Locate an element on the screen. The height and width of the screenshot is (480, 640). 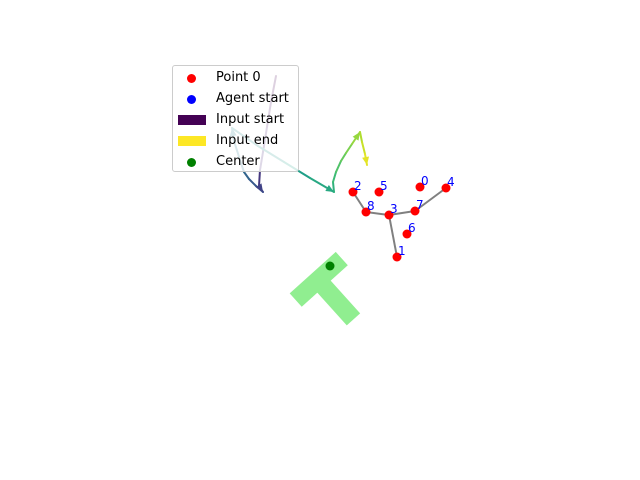
legend-label-input-start: Input start is located at coordinates (250, 119).